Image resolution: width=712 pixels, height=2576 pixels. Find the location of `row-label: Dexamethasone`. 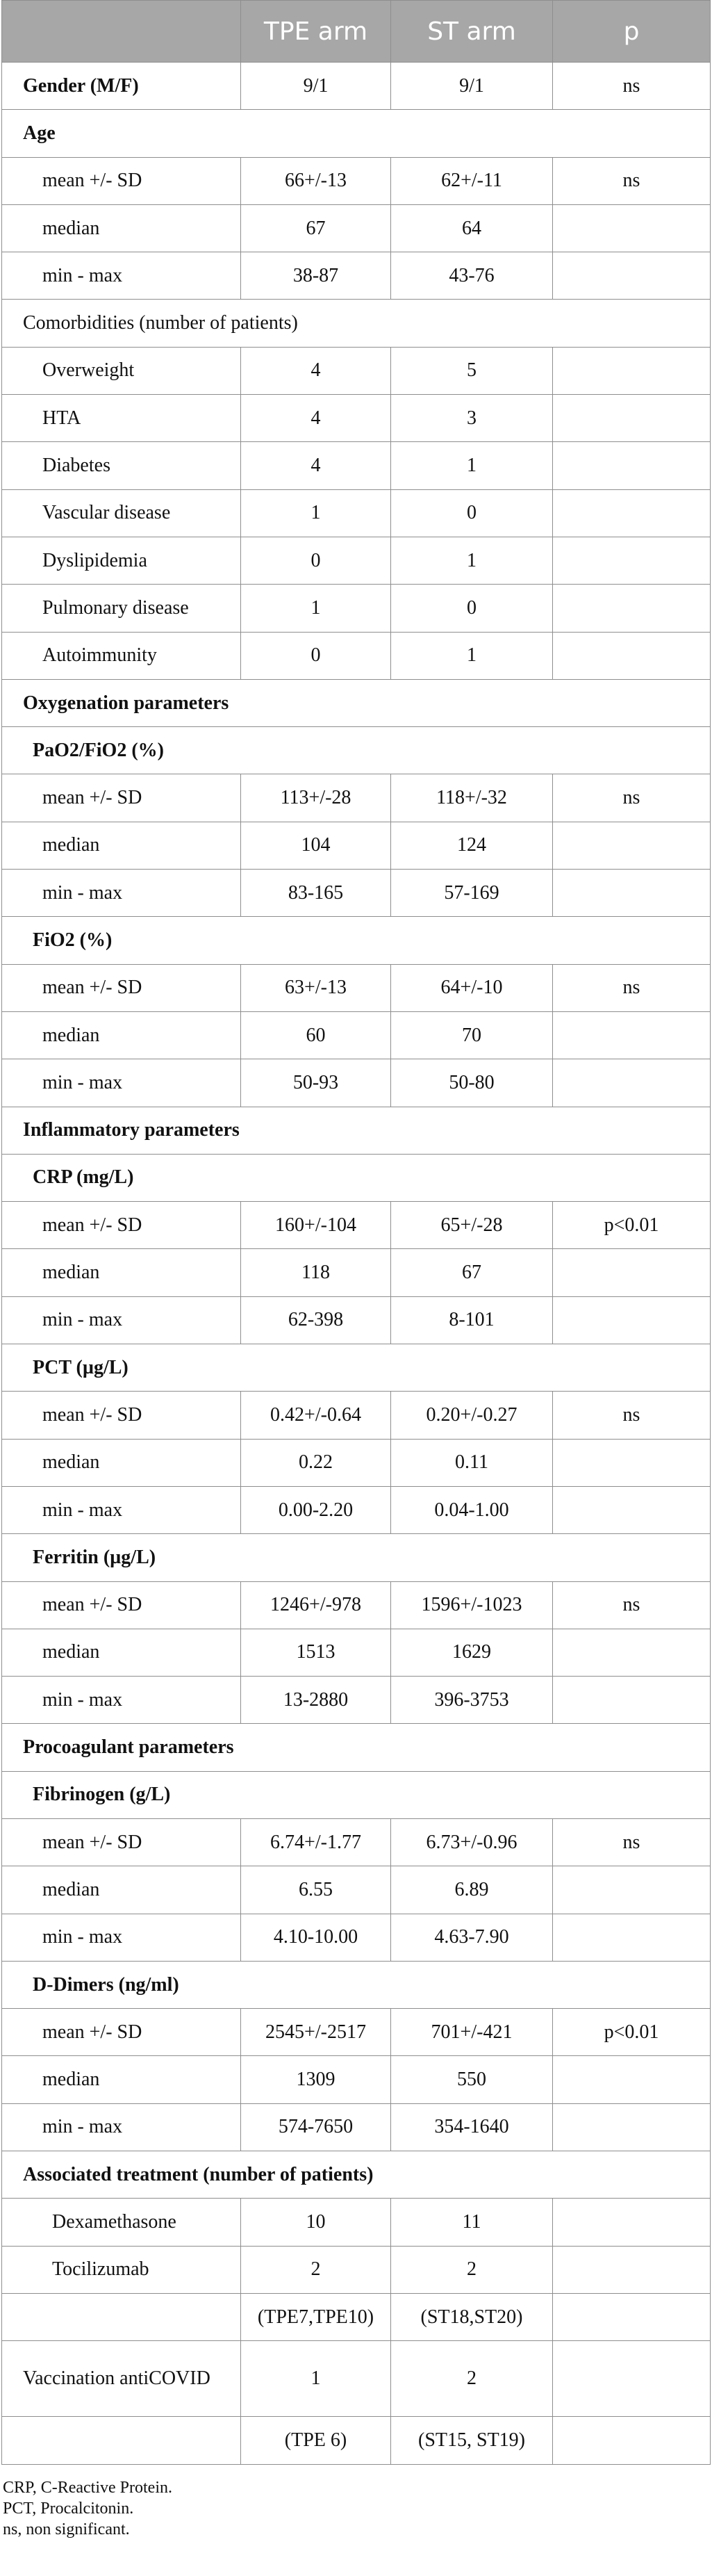

row-label: Dexamethasone is located at coordinates (121, 2222).